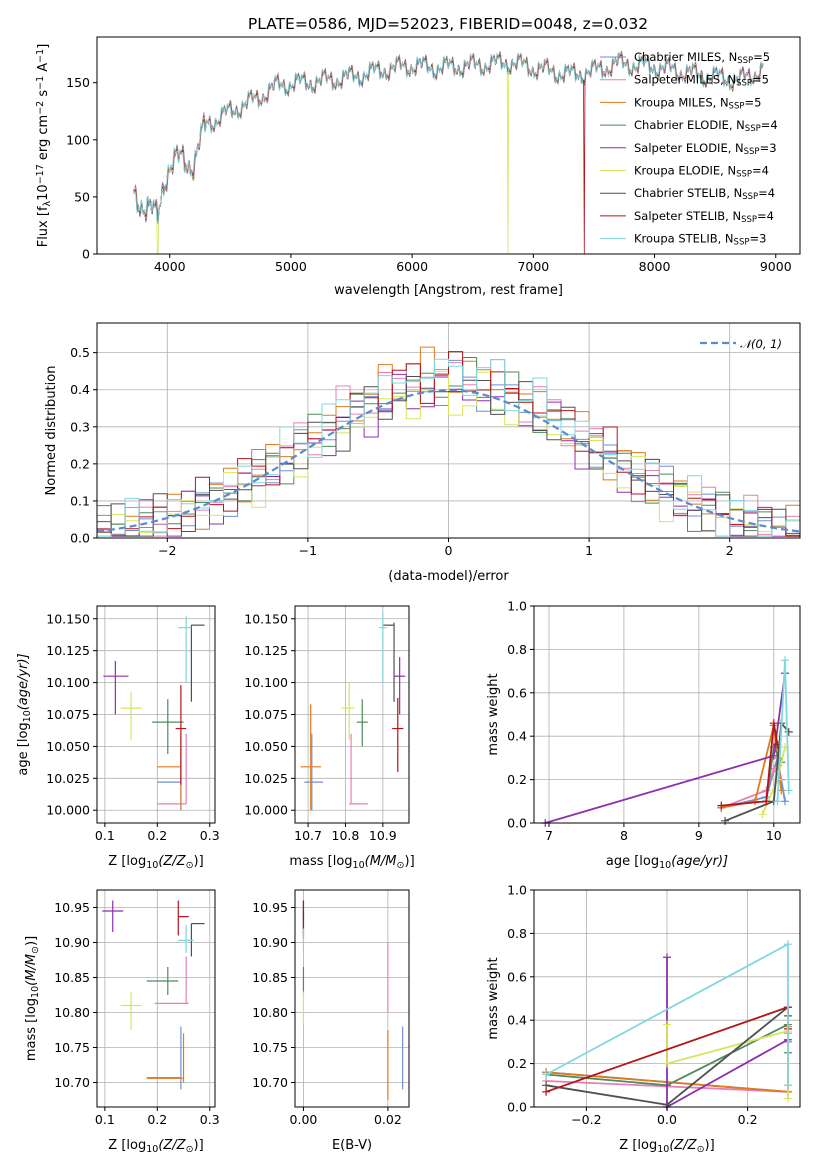  I want to click on y-axis-label-part: A, so click(43, 69).